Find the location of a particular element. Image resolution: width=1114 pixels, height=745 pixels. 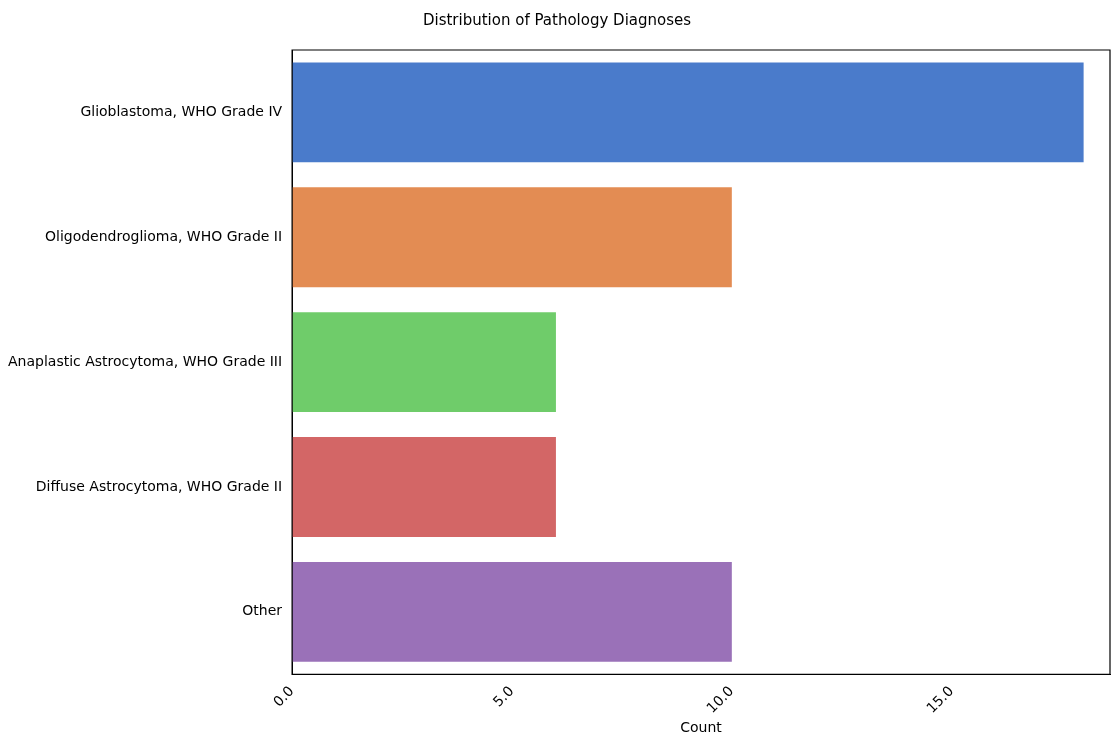

y-tick-label: Diffuse Astrocytoma, WHO Grade II is located at coordinates (159, 485).